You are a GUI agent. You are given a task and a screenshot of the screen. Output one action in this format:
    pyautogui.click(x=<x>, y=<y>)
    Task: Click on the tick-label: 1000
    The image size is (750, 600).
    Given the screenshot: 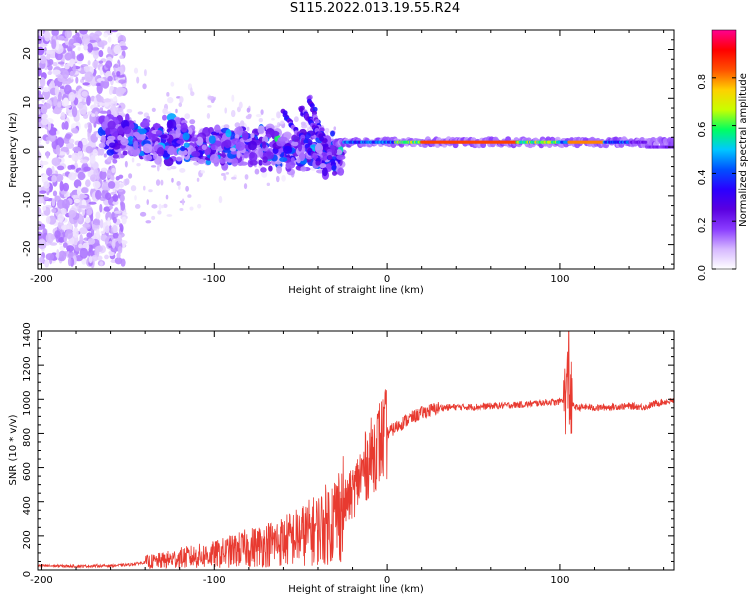 What is the action you would take?
    pyautogui.click(x=27, y=403)
    